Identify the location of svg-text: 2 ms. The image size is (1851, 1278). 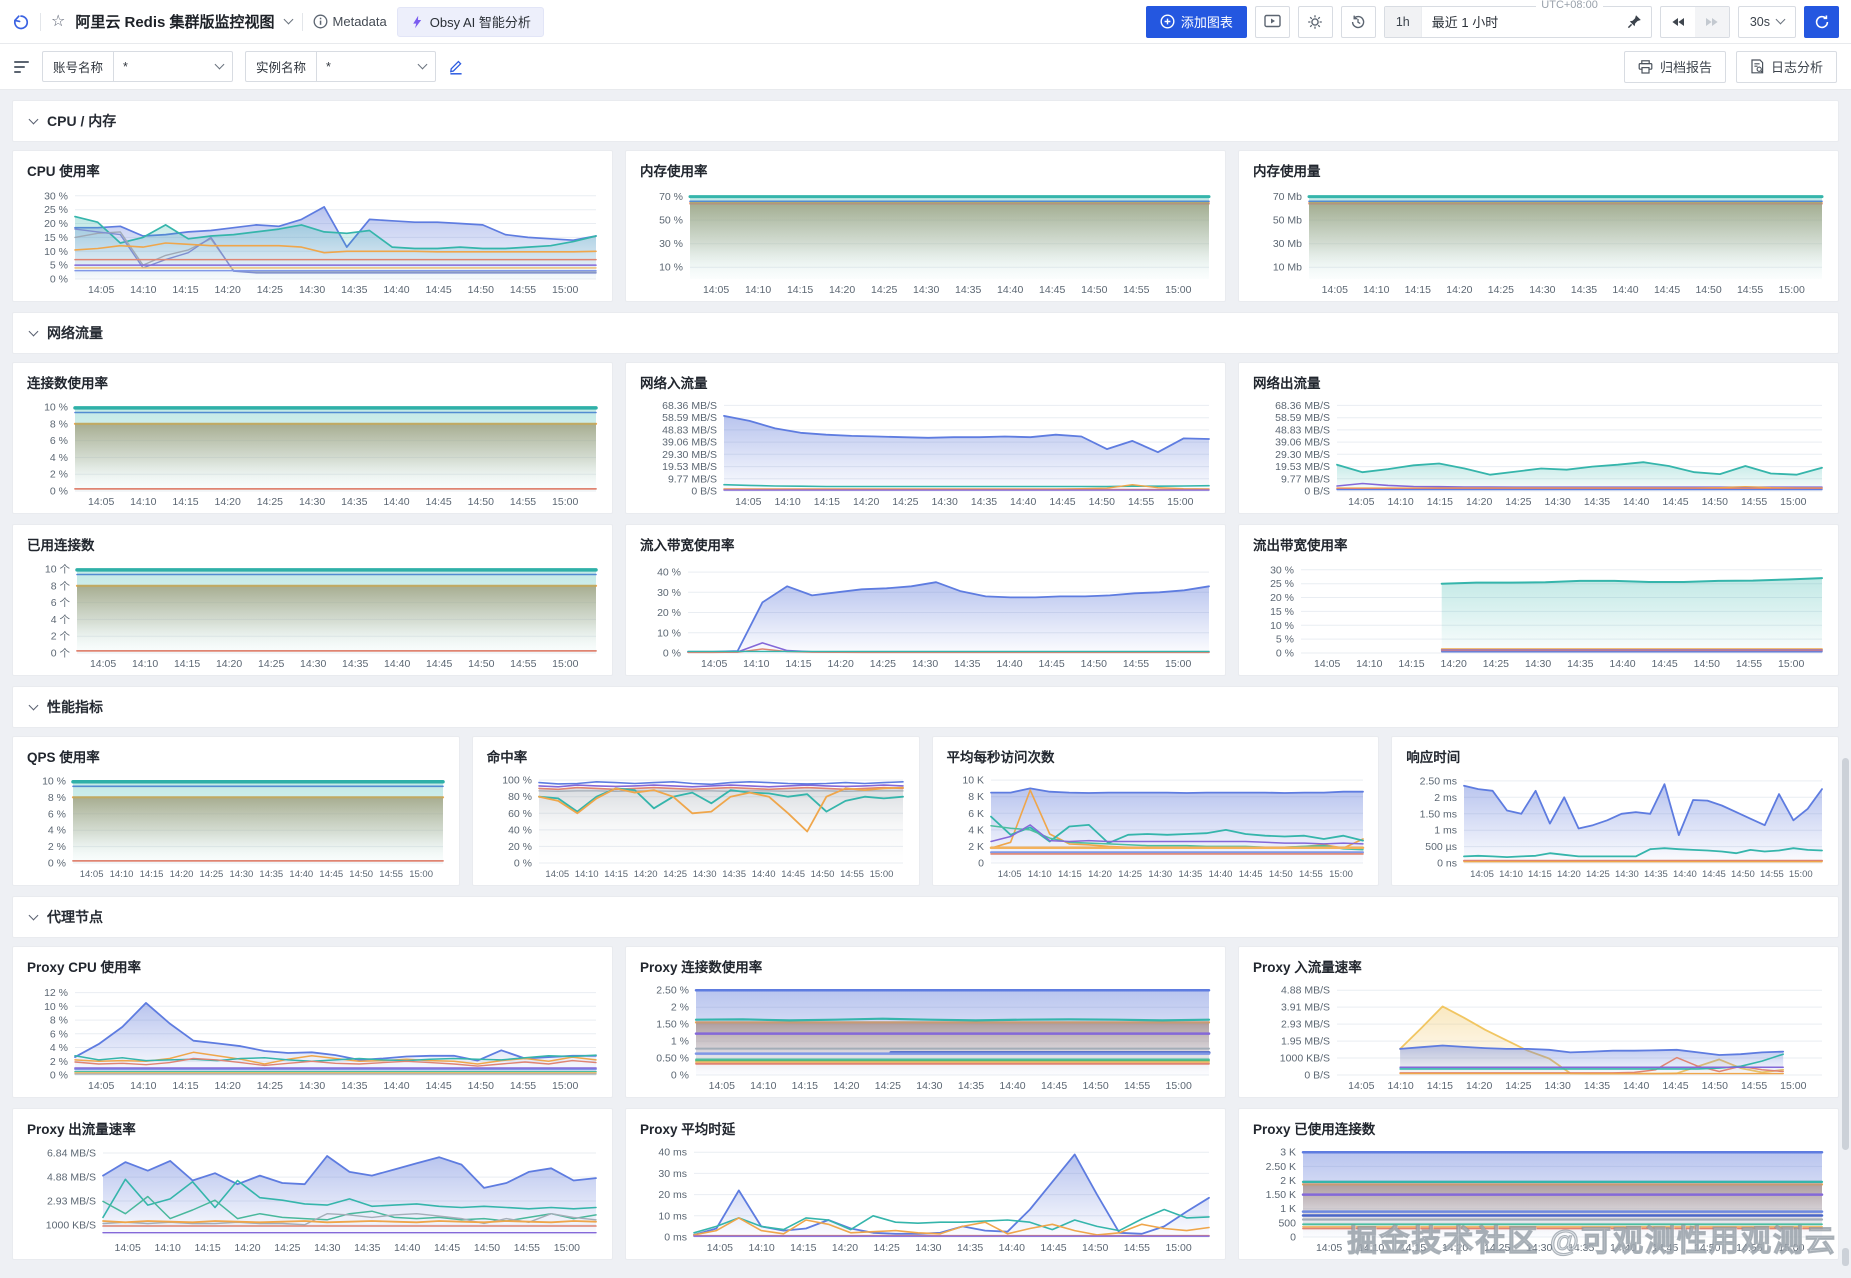
(1445, 798).